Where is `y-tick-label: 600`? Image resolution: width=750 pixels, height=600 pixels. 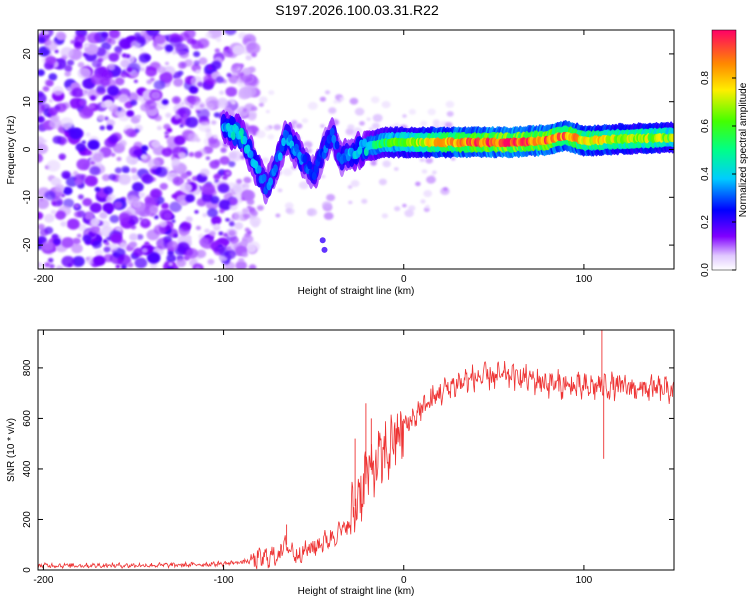 y-tick-label: 600 is located at coordinates (27, 418).